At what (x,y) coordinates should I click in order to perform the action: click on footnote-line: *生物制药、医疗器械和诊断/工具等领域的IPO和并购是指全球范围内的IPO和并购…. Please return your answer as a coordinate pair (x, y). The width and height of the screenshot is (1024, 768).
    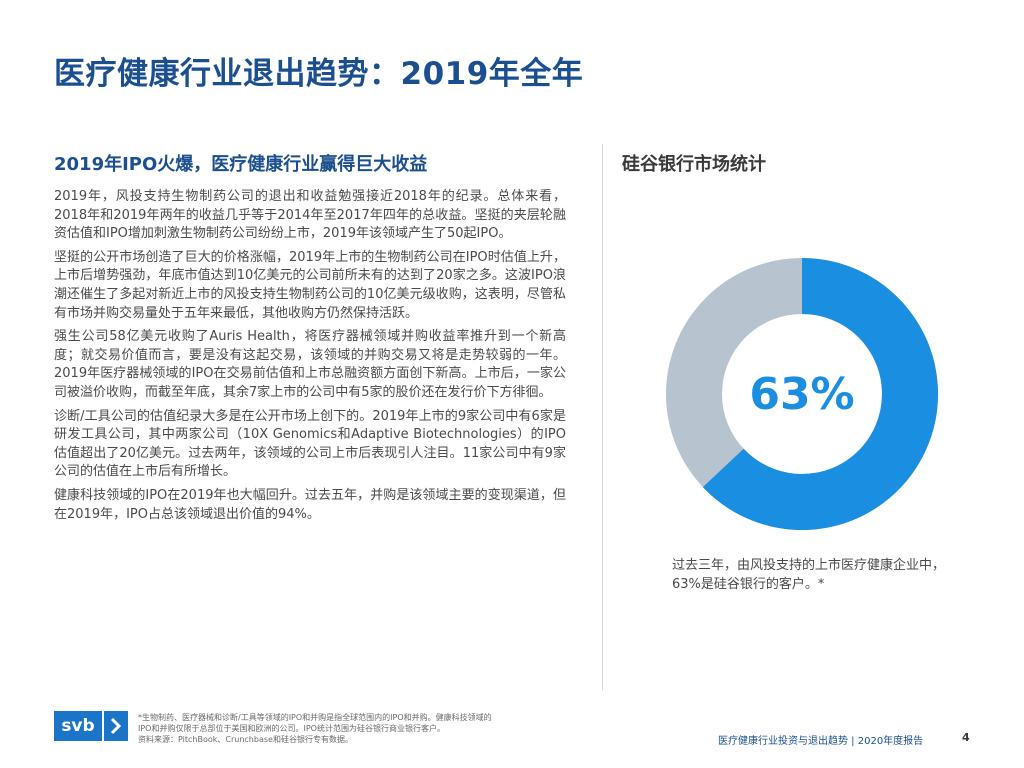
    Looking at the image, I should click on (315, 717).